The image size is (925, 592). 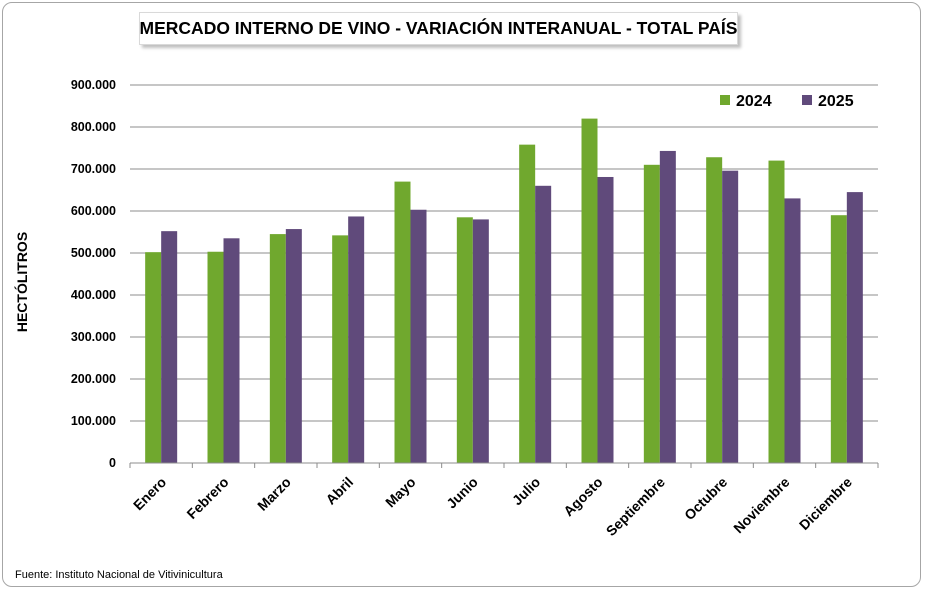 I want to click on bar-2025-agosto, so click(x=605, y=320).